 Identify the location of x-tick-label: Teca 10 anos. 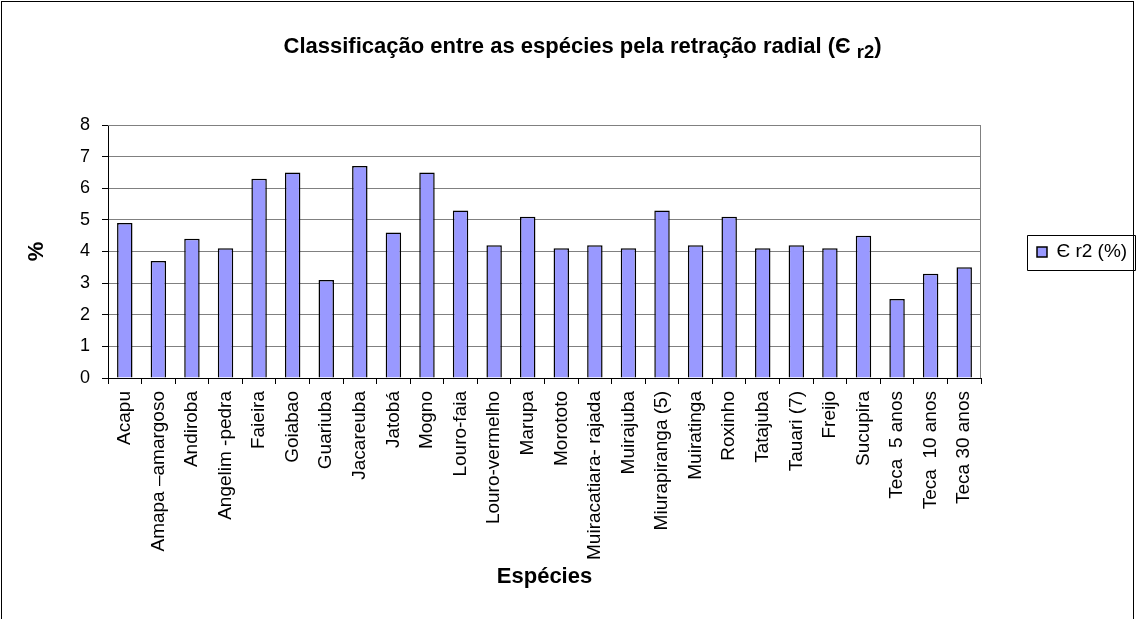
(929, 450).